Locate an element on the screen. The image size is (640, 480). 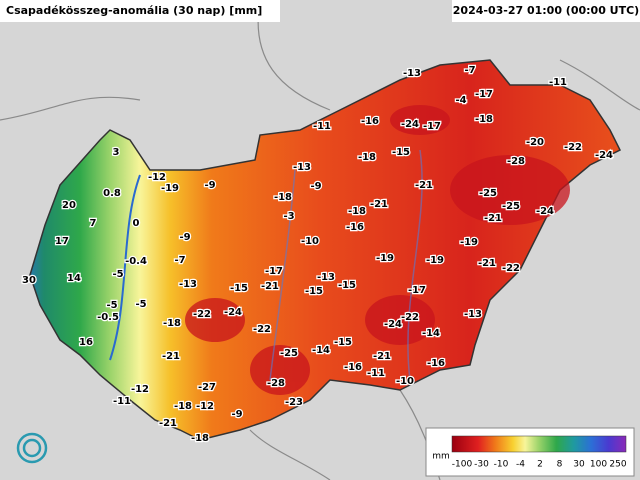
station-value: -0.4 is located at coordinates (136, 261).